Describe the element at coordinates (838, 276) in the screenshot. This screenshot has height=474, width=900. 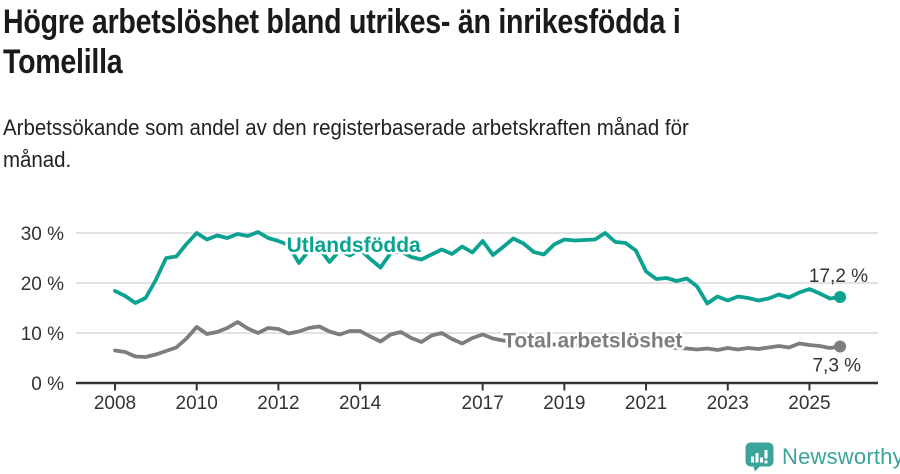
I see `series-end-value-label: 17,2 %` at that location.